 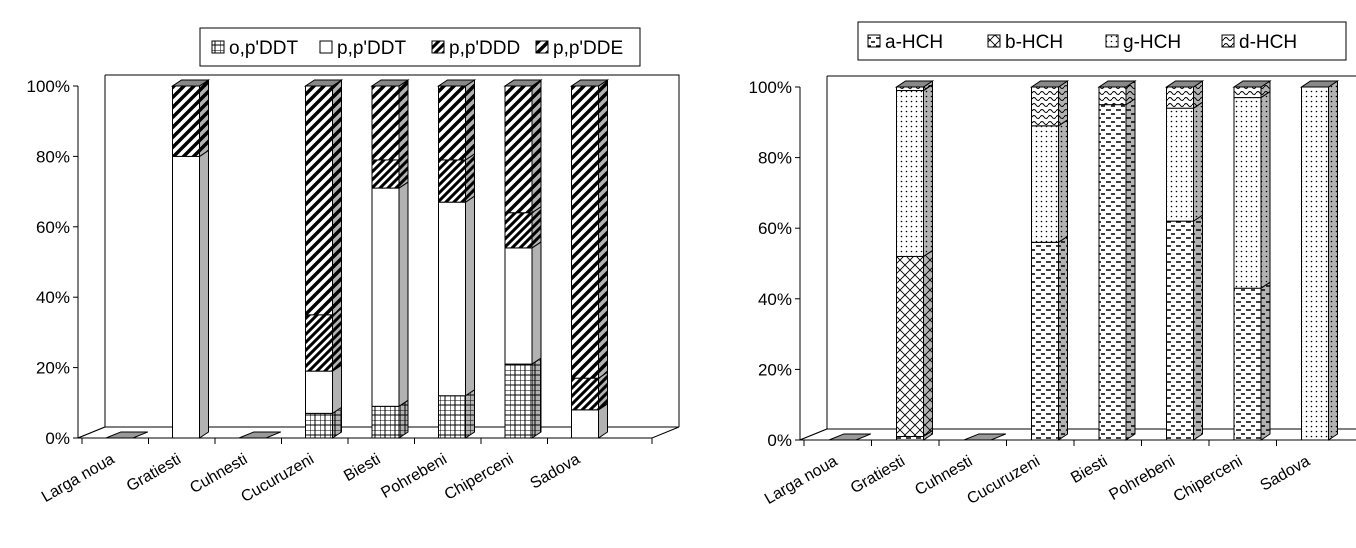 What do you see at coordinates (1152, 42) in the screenshot?
I see `legend-entry: g-HCH` at bounding box center [1152, 42].